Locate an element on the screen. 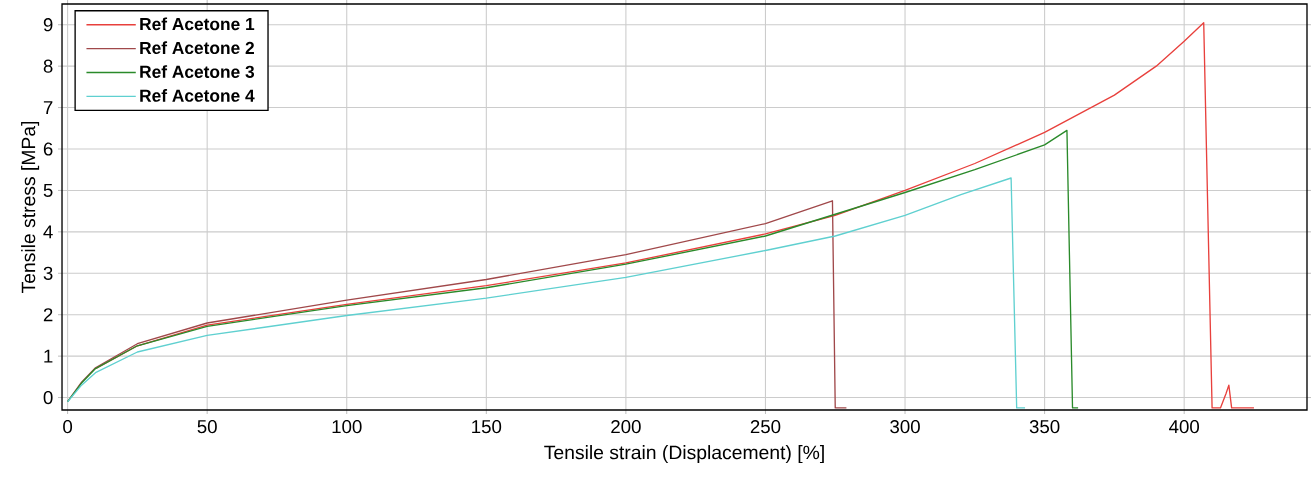 This screenshot has width=1311, height=492. y-tick-label: 6 is located at coordinates (48, 149).